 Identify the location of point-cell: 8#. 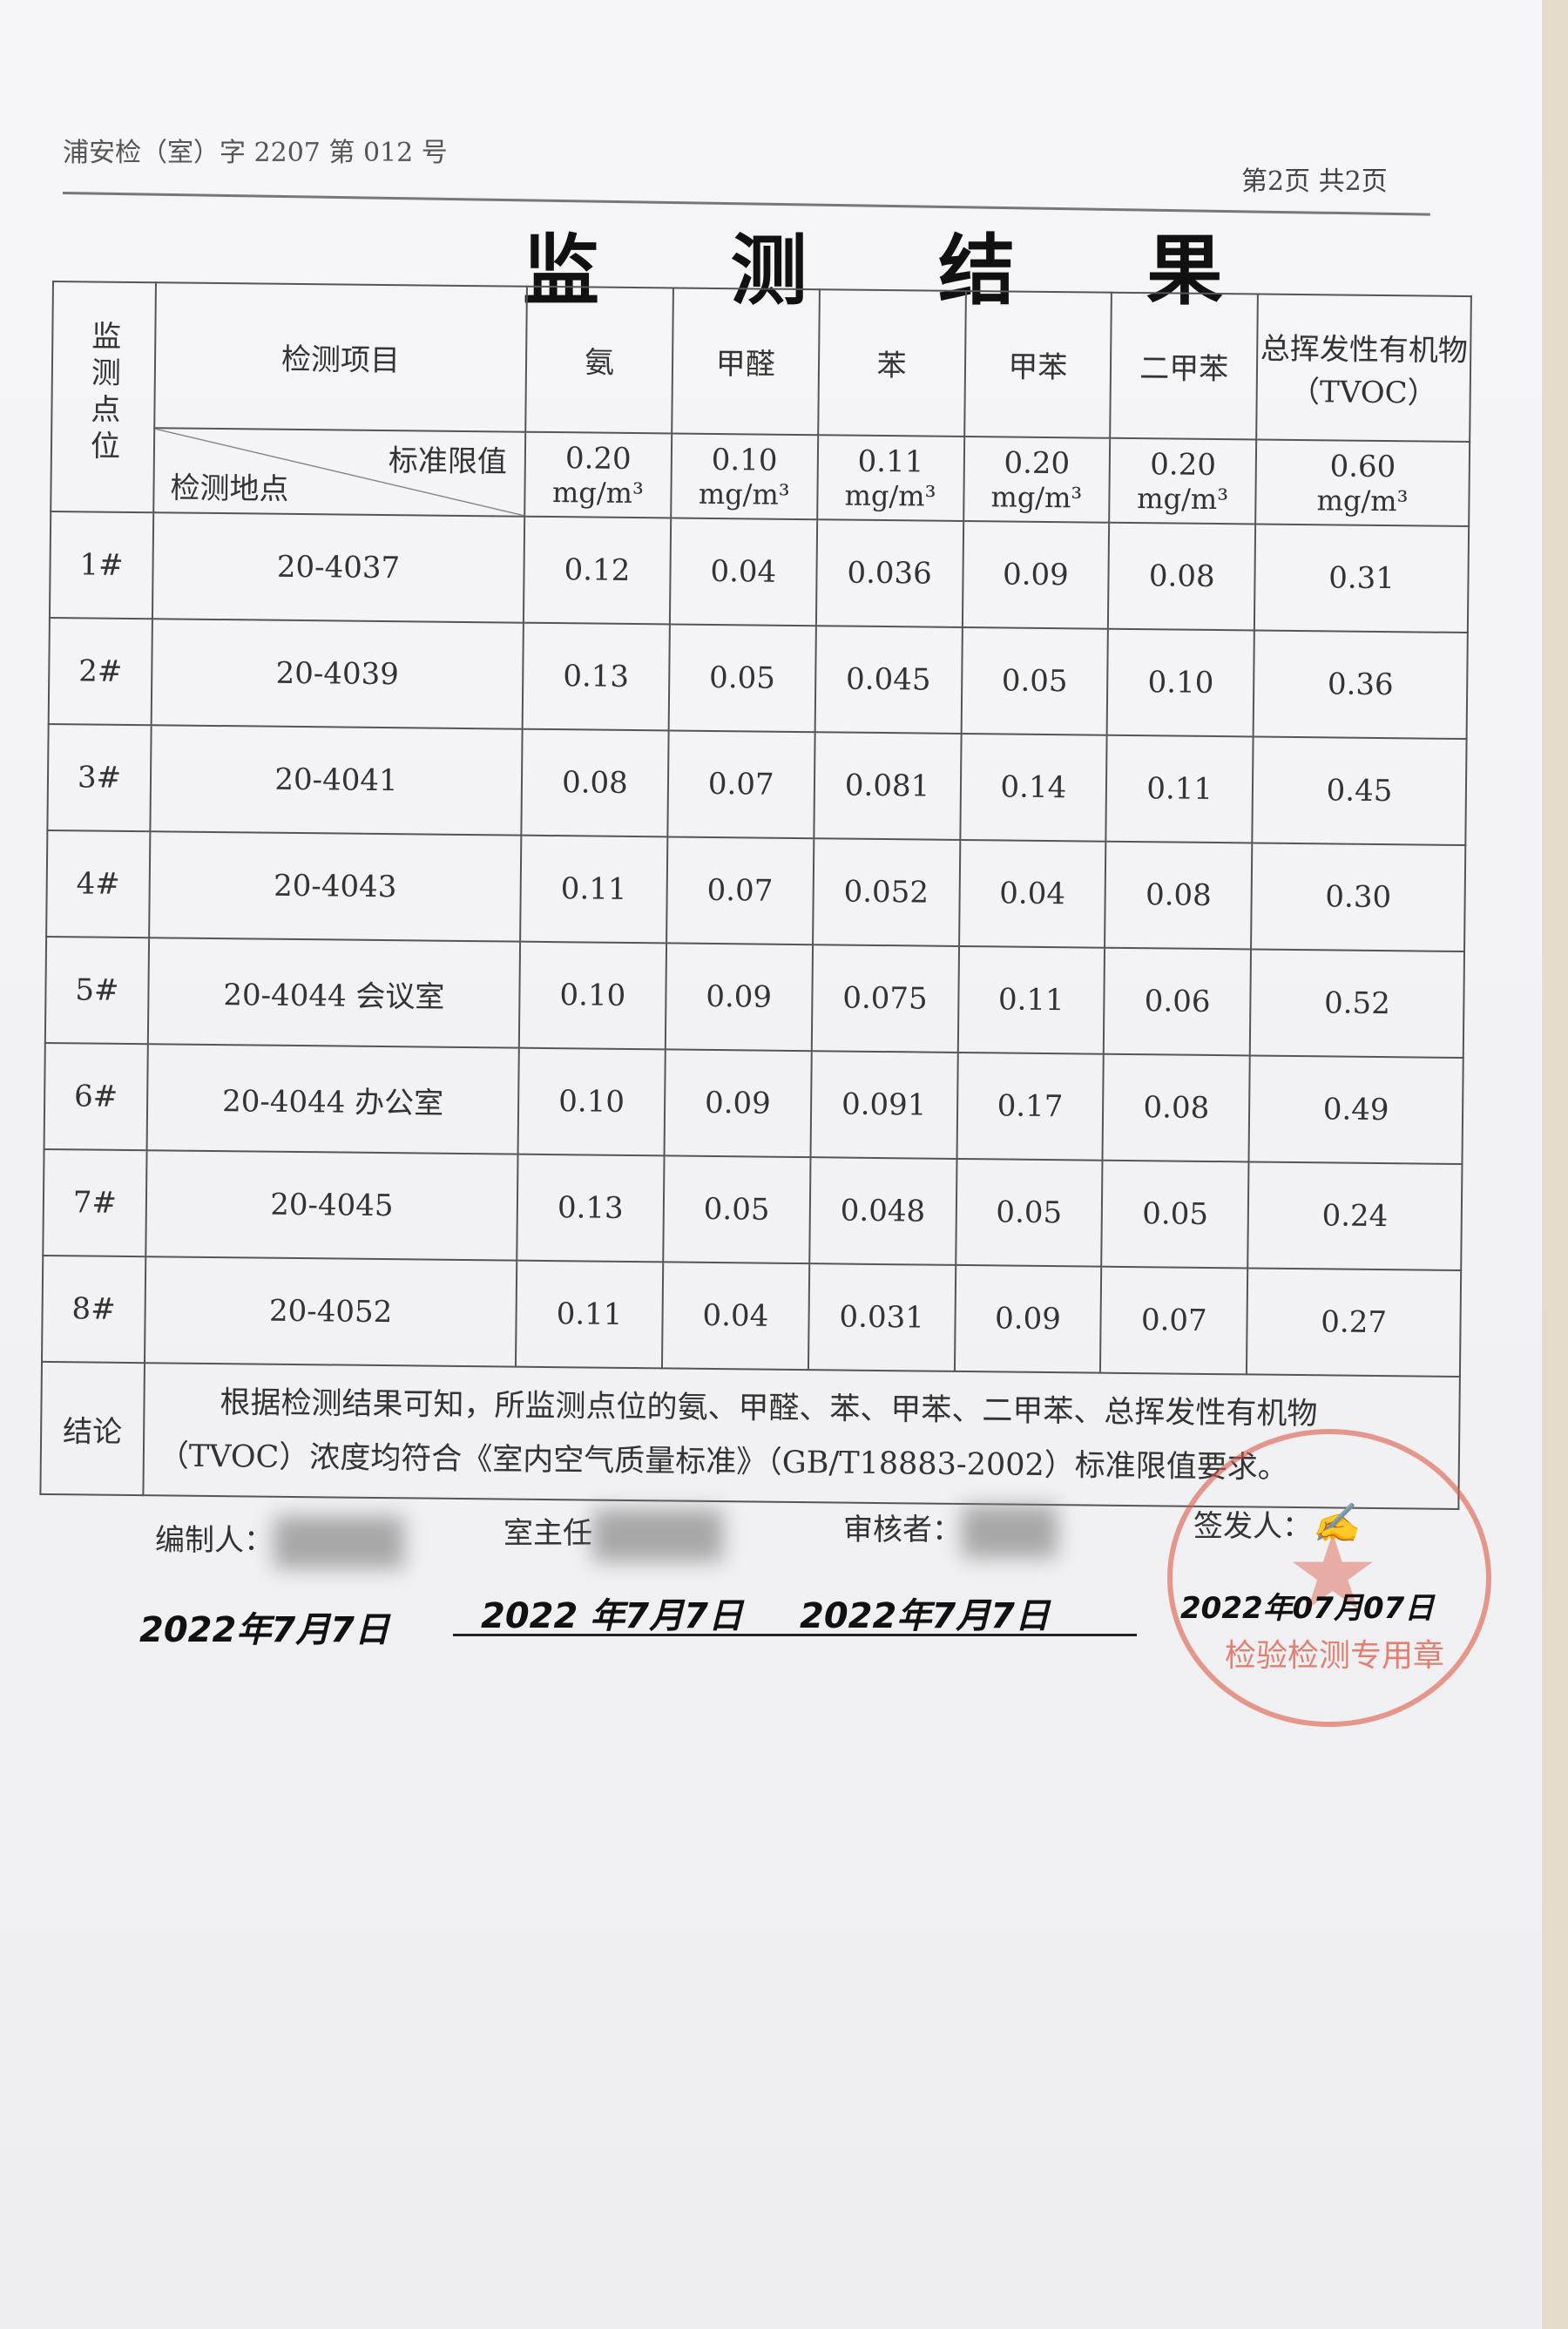
(94, 1309).